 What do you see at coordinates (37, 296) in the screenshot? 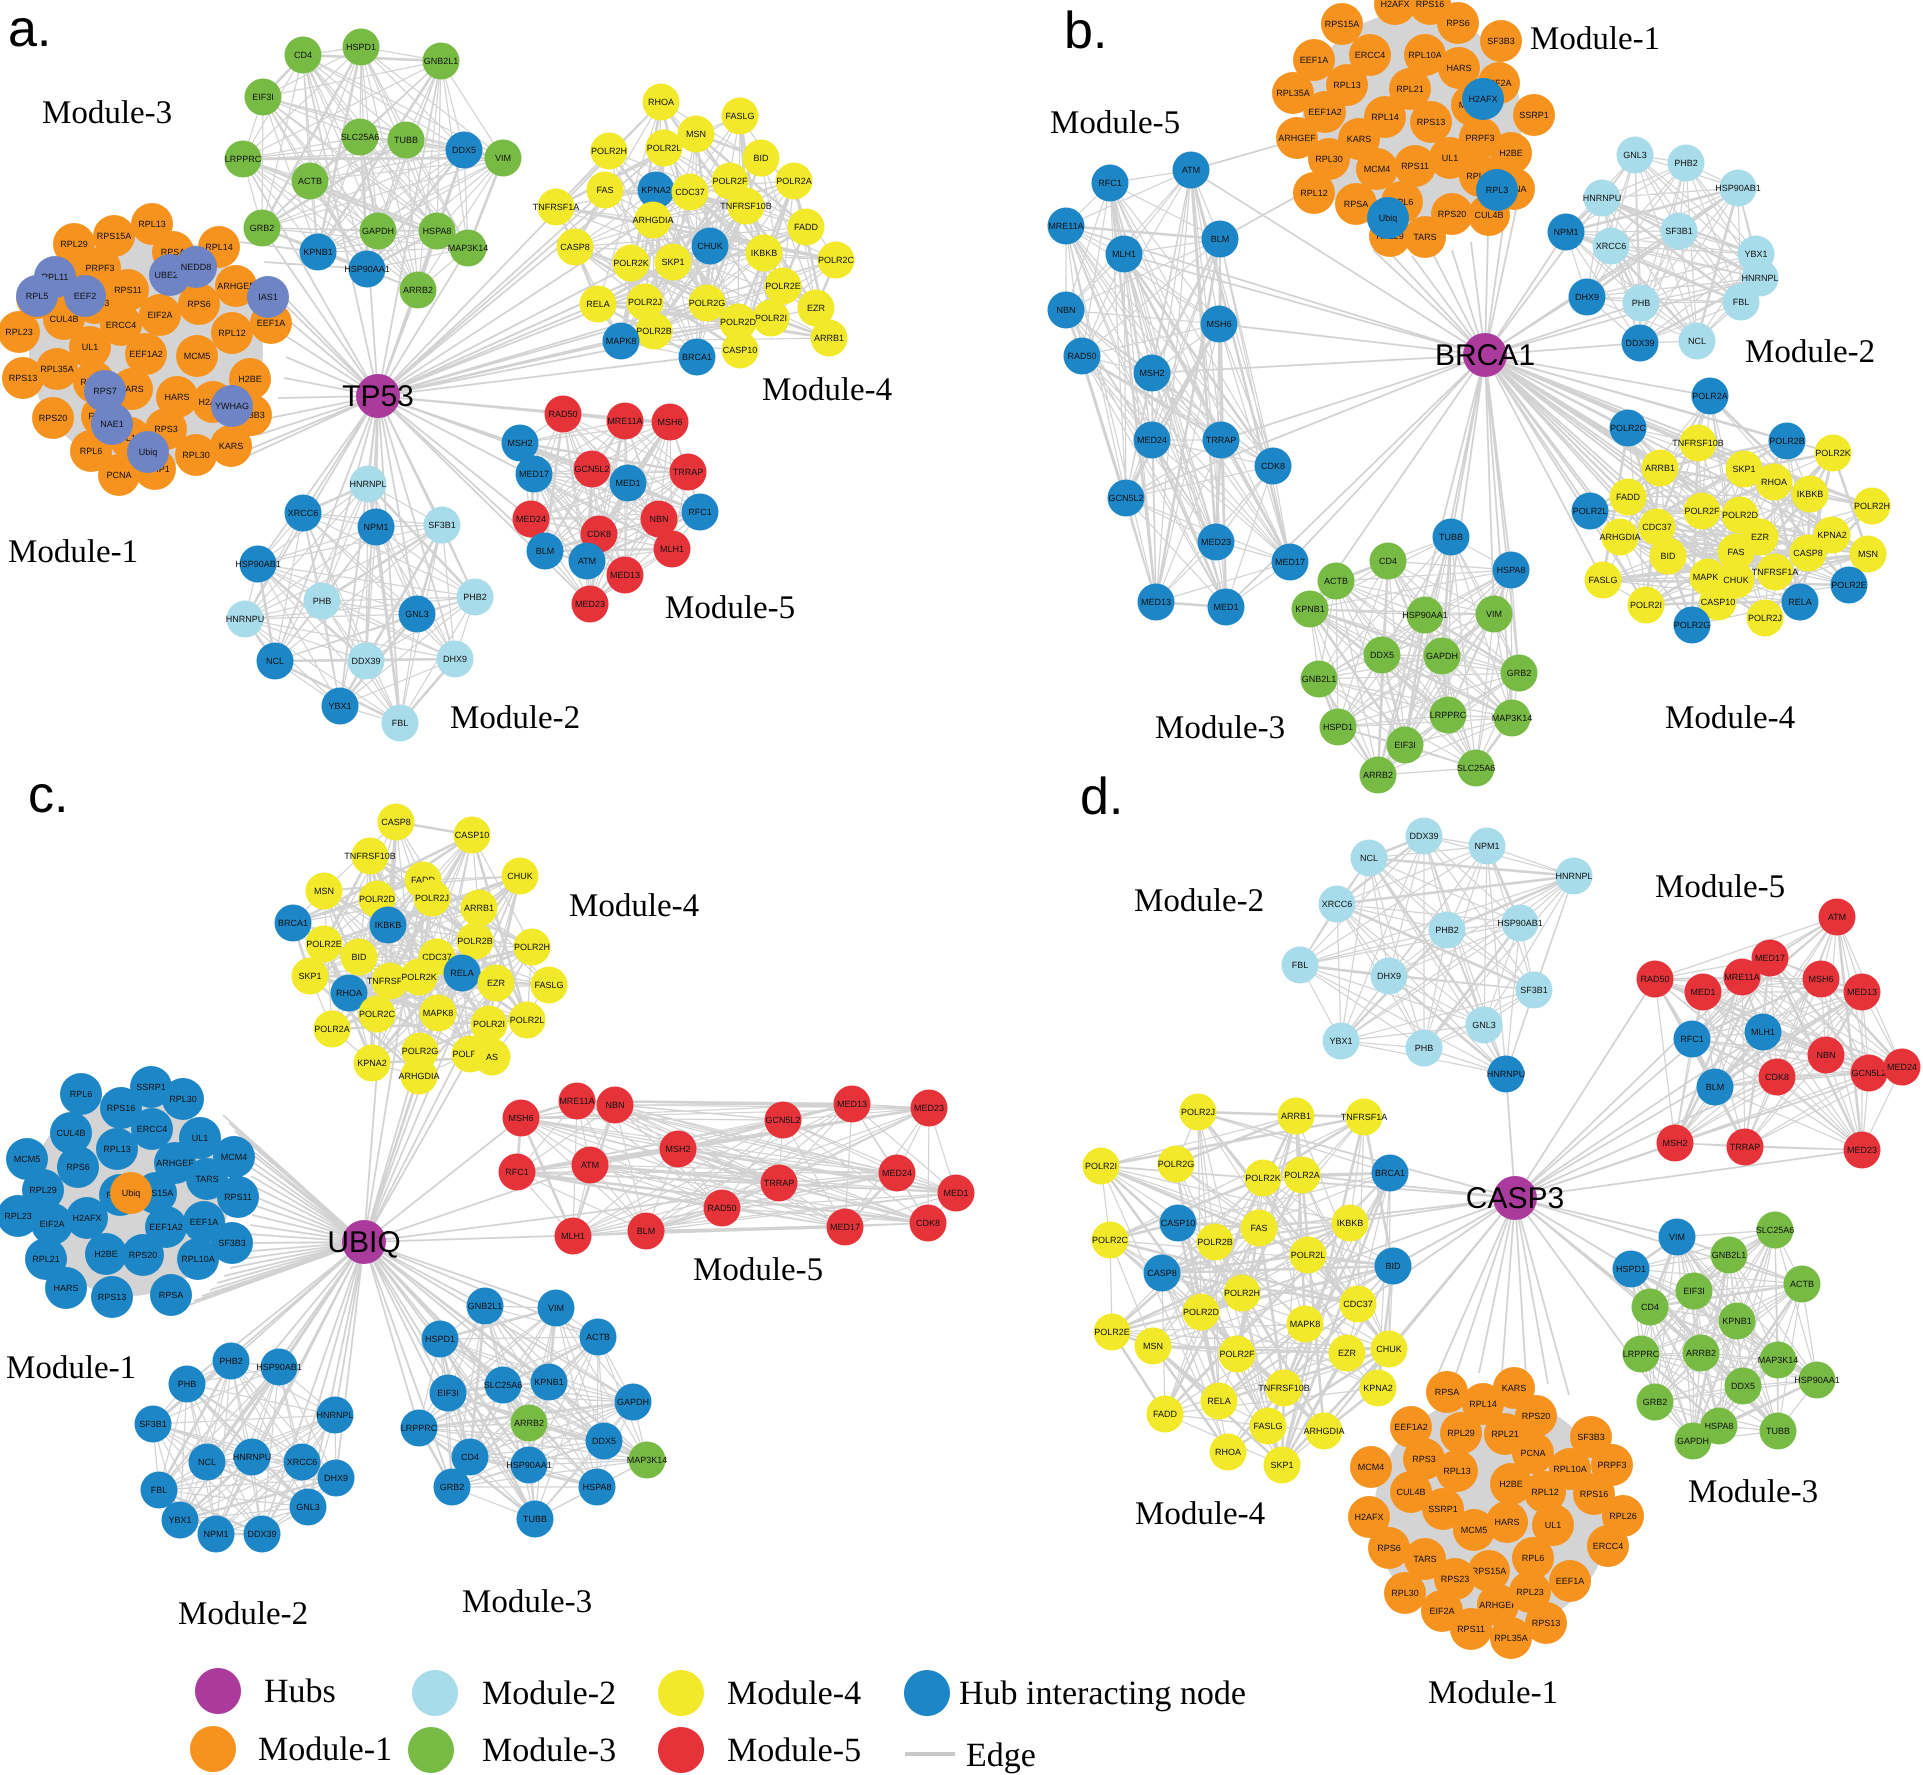
I see `svg-text: RPL5` at bounding box center [37, 296].